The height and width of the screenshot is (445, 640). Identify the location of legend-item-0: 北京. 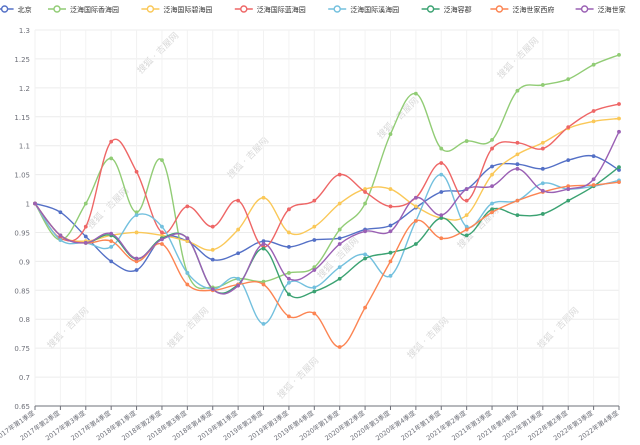
(16, 9).